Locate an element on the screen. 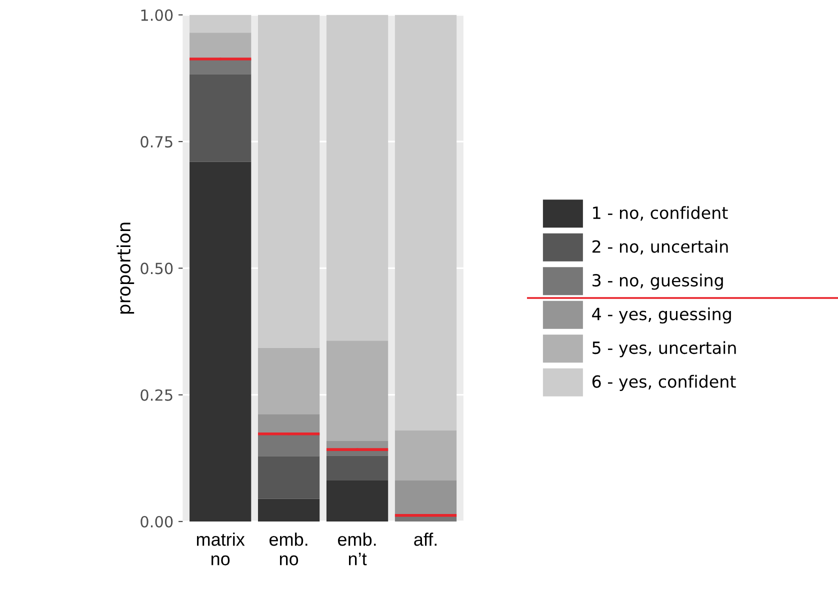 The image size is (838, 596). legend-label: 5 - yes, uncertain is located at coordinates (664, 349).